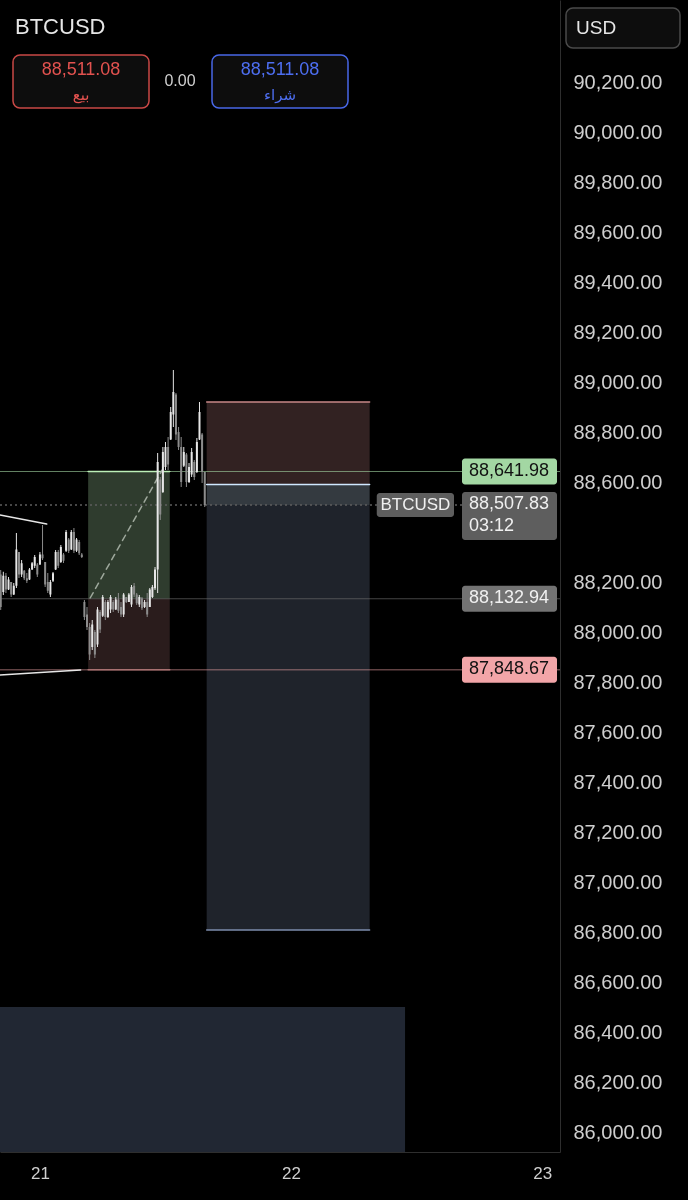 Image resolution: width=688 pixels, height=1200 pixels. Describe the element at coordinates (618, 931) in the screenshot. I see `y-tick-label: 86,800.00` at that location.